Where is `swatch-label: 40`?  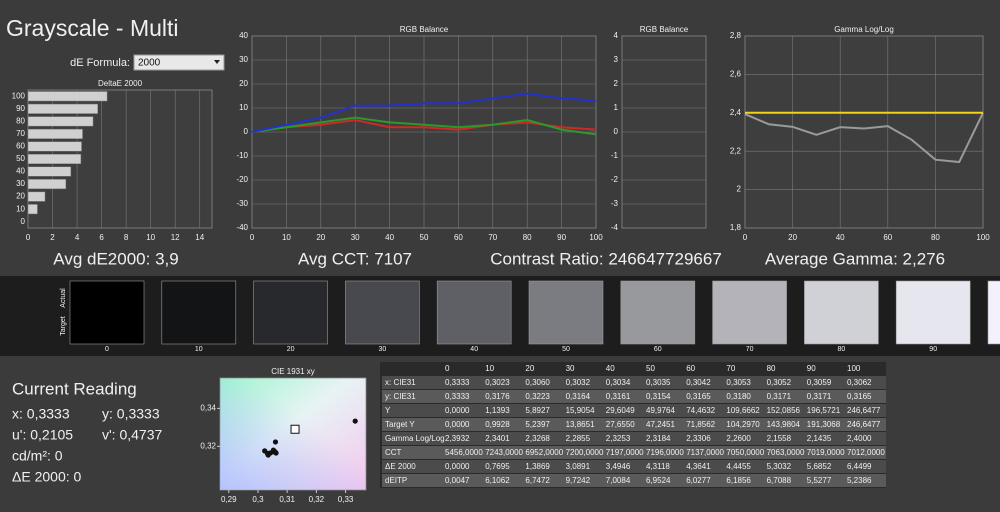 swatch-label: 40 is located at coordinates (474, 349).